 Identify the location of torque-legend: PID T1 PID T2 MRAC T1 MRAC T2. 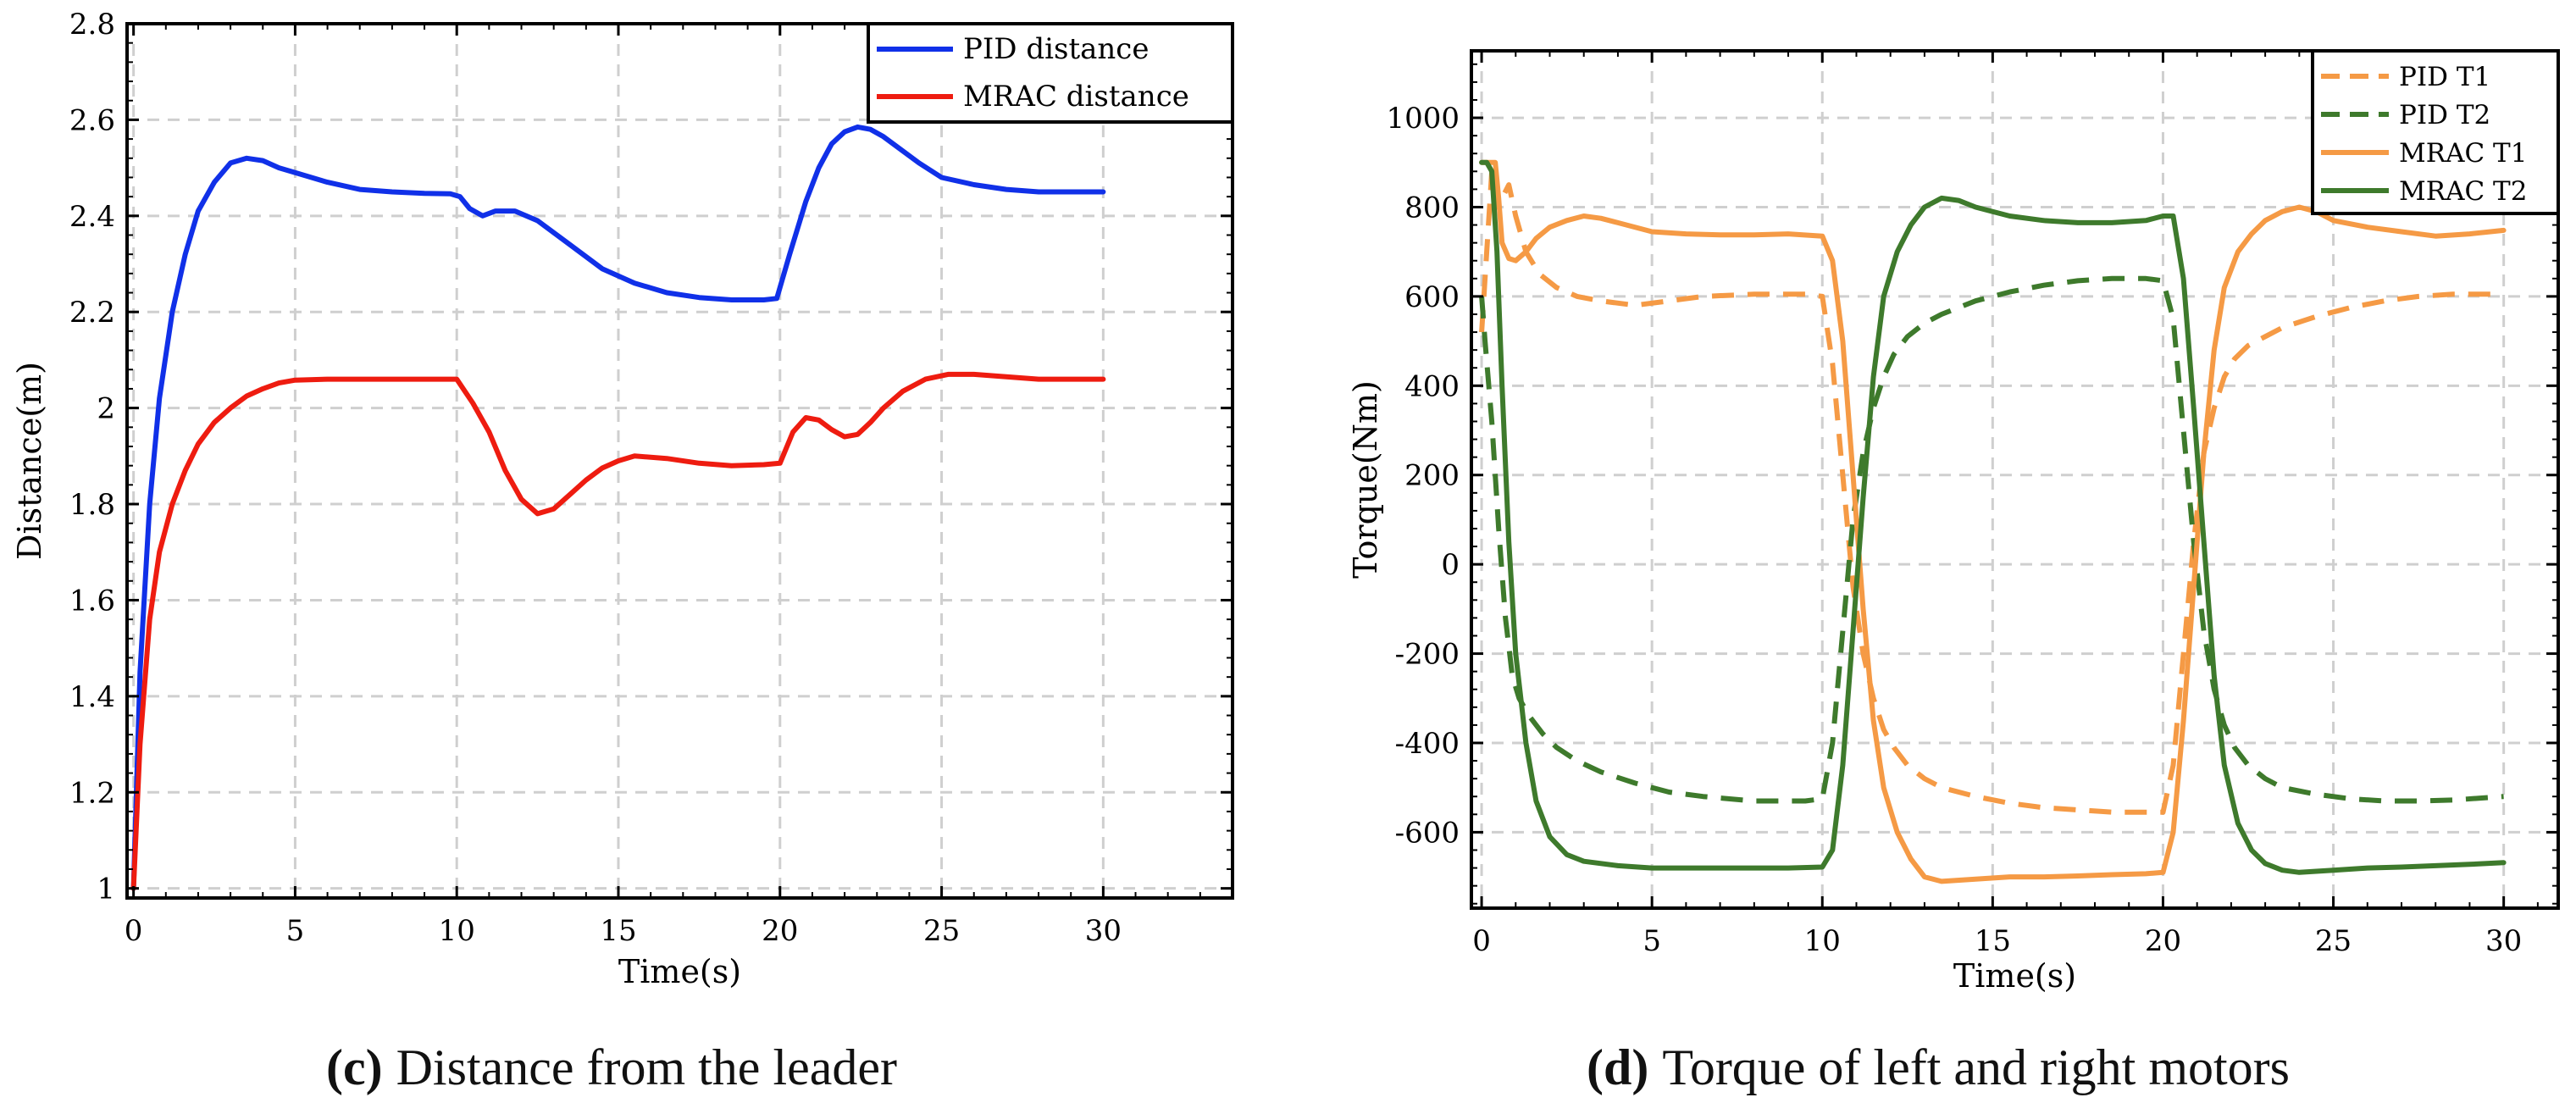
(2435, 132).